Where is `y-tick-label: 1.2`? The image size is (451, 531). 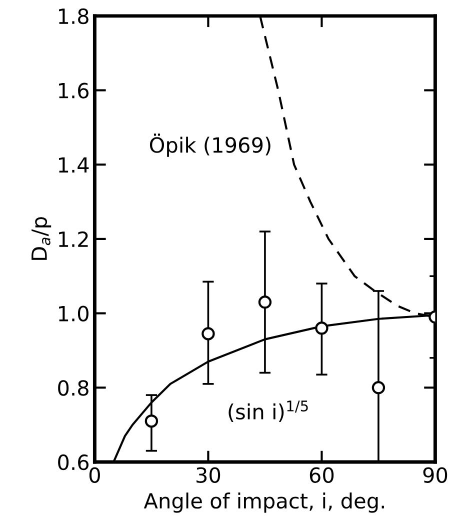 y-tick-label: 1.2 is located at coordinates (73, 239).